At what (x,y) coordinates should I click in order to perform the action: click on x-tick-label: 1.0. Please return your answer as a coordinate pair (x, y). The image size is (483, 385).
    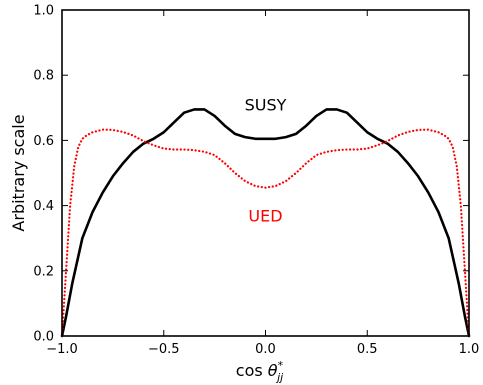
    Looking at the image, I should click on (469, 349).